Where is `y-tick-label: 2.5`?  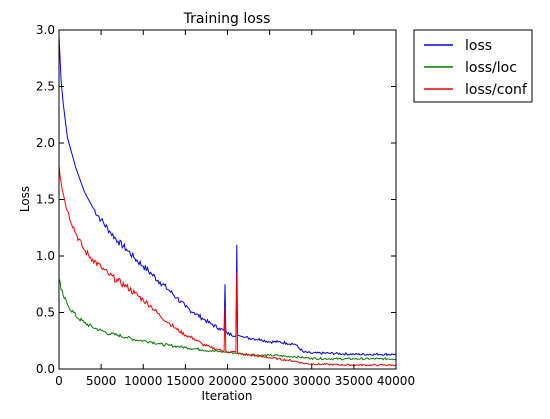 y-tick-label: 2.5 is located at coordinates (45, 87).